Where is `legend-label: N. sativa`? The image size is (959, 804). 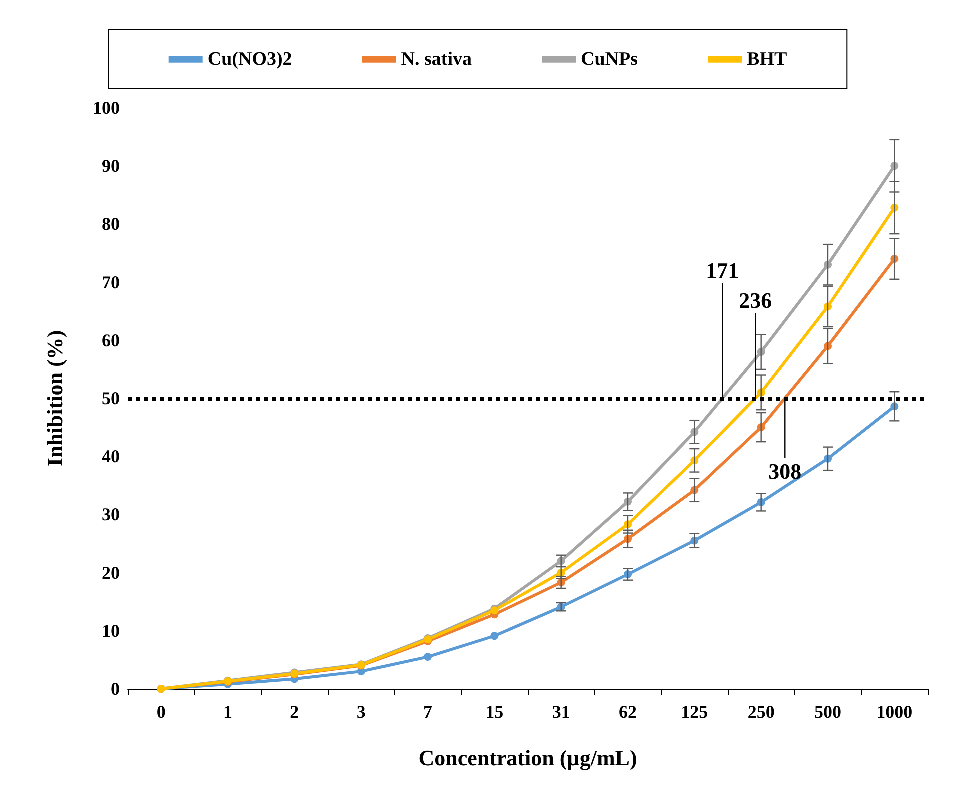 legend-label: N. sativa is located at coordinates (437, 59).